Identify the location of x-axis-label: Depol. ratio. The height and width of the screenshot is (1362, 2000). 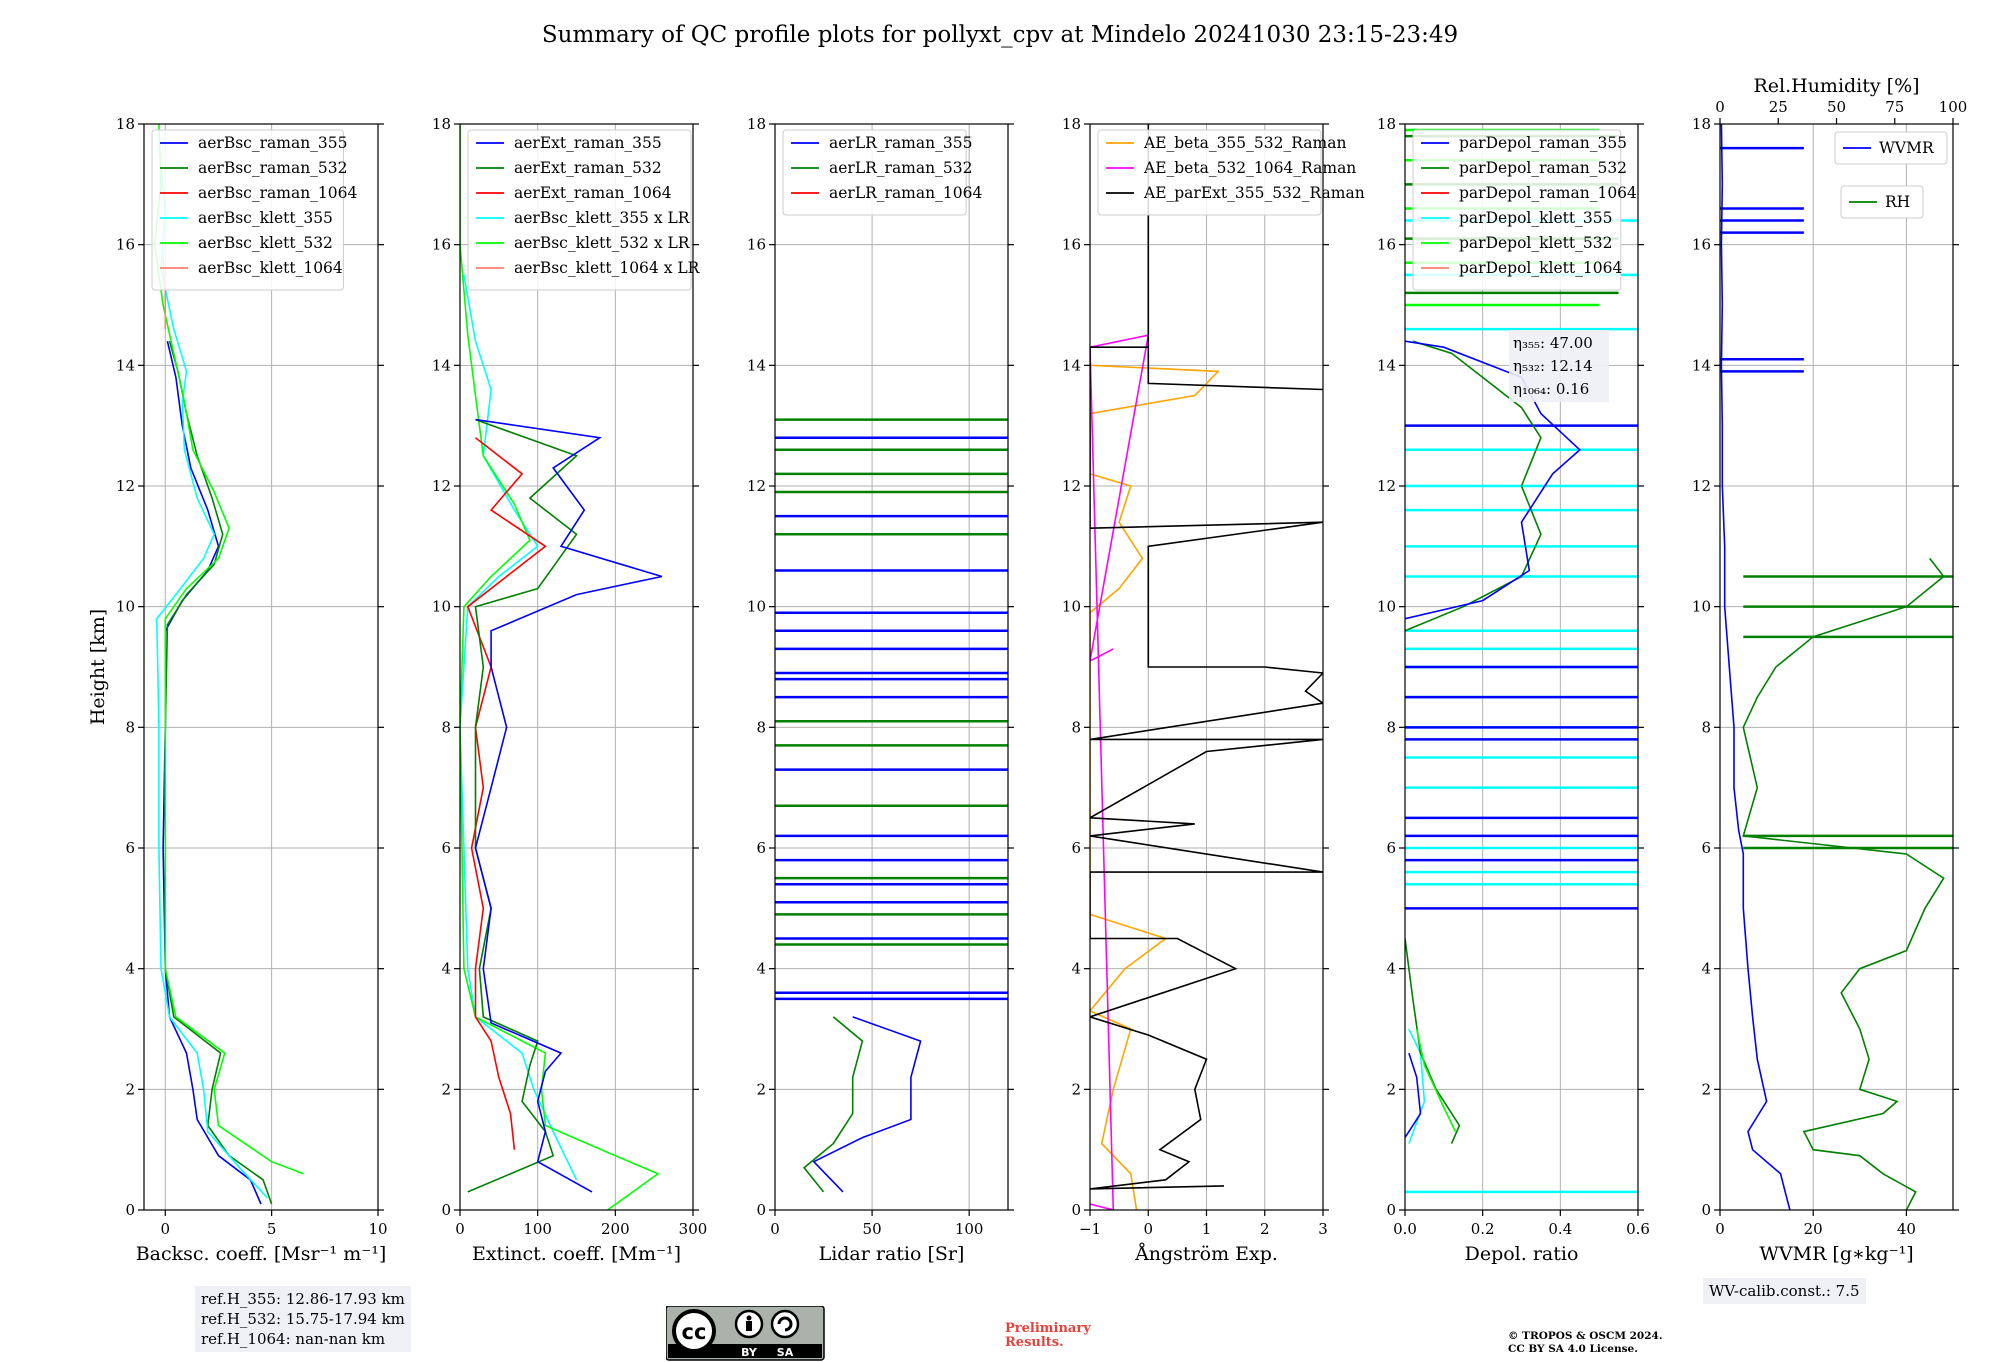
(1522, 1254).